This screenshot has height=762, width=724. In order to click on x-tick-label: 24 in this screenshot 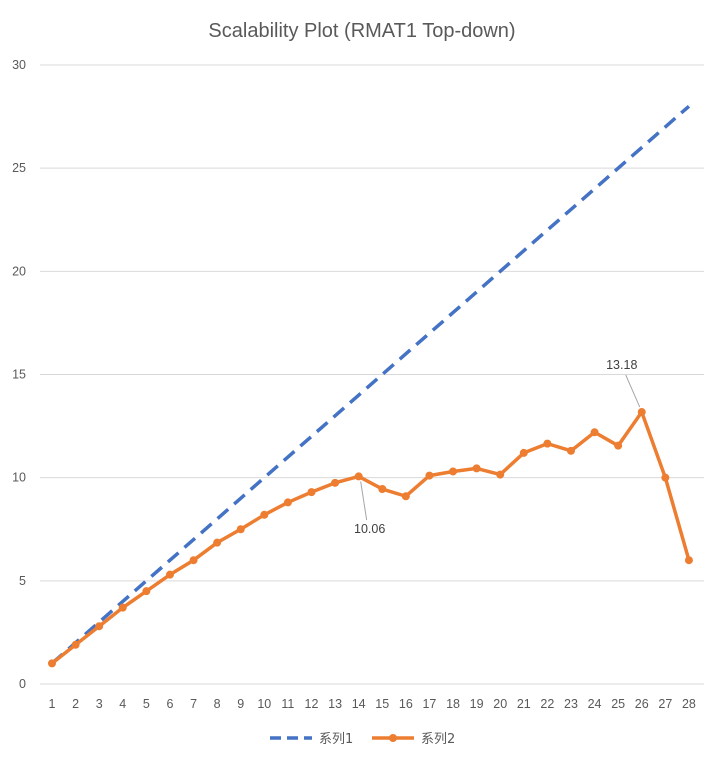, I will do `click(595, 704)`.